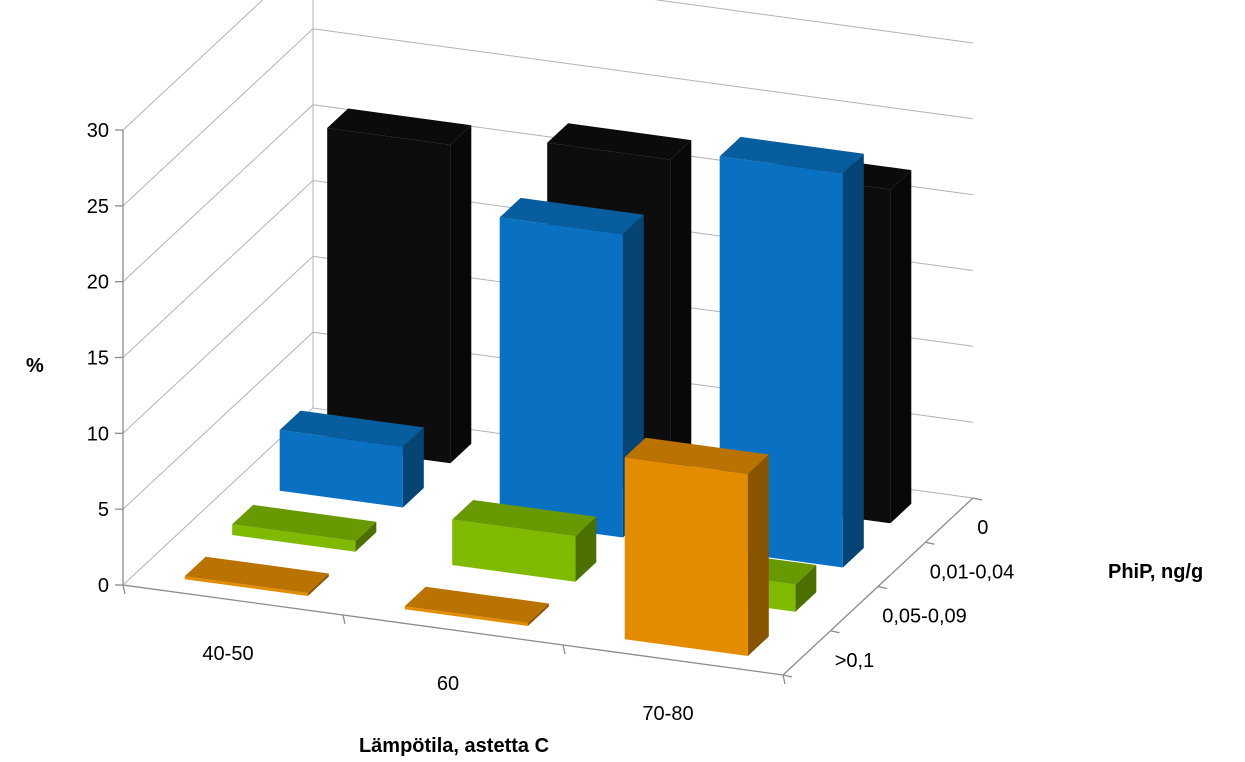  What do you see at coordinates (925, 594) in the screenshot?
I see `series-depth-labels: 0 0,01-0,04 0,05-0,09 >0,1` at bounding box center [925, 594].